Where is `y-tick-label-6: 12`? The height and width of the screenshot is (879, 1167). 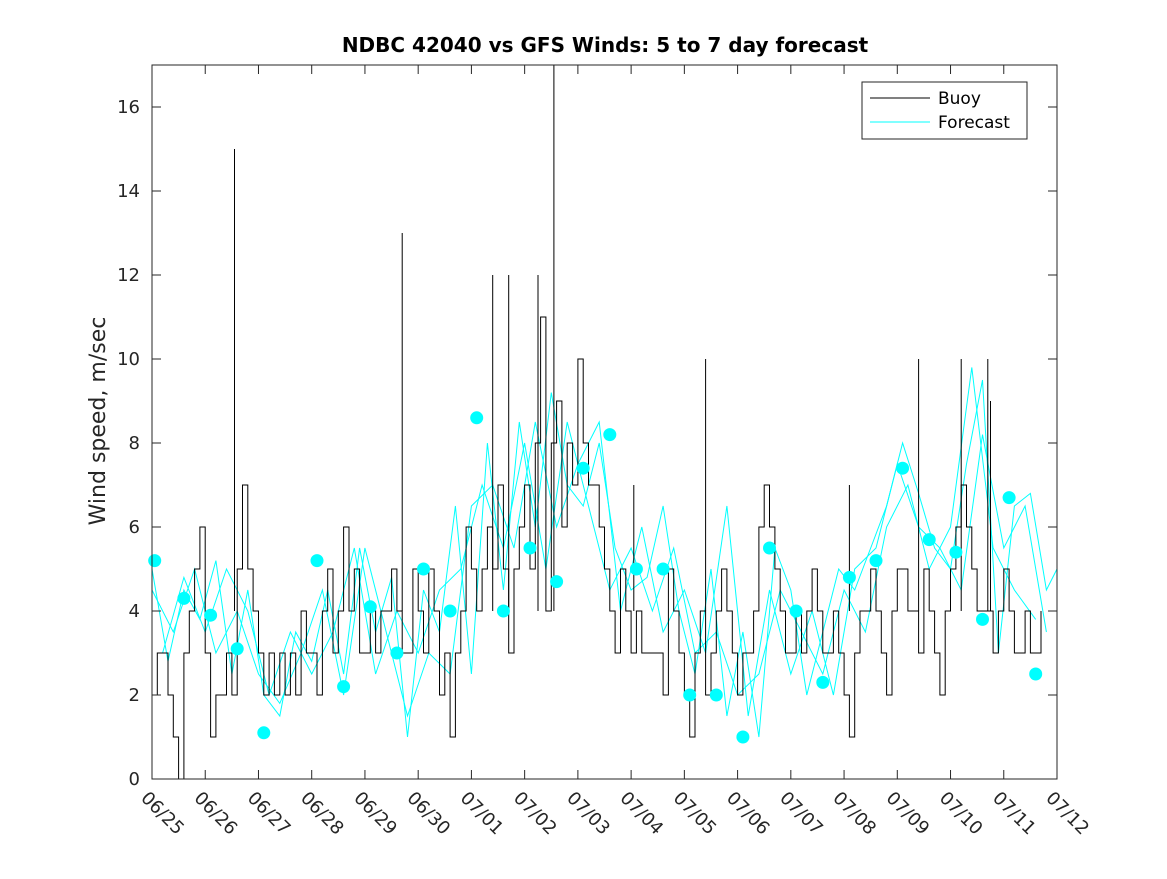 y-tick-label-6: 12 is located at coordinates (128, 275).